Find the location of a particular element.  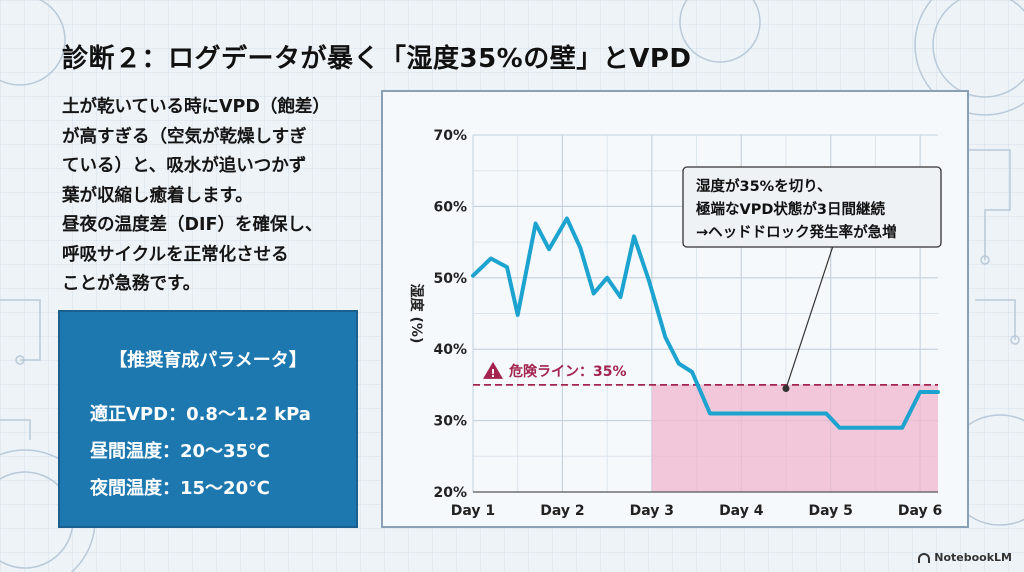

annotation-text-line: →ヘッドドロック発生率が急増 is located at coordinates (796, 232).